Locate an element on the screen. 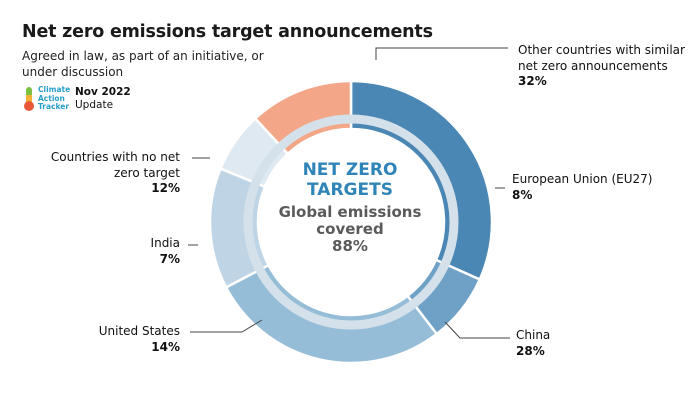 The height and width of the screenshot is (402, 700). logo-text-line: Action is located at coordinates (51, 98).